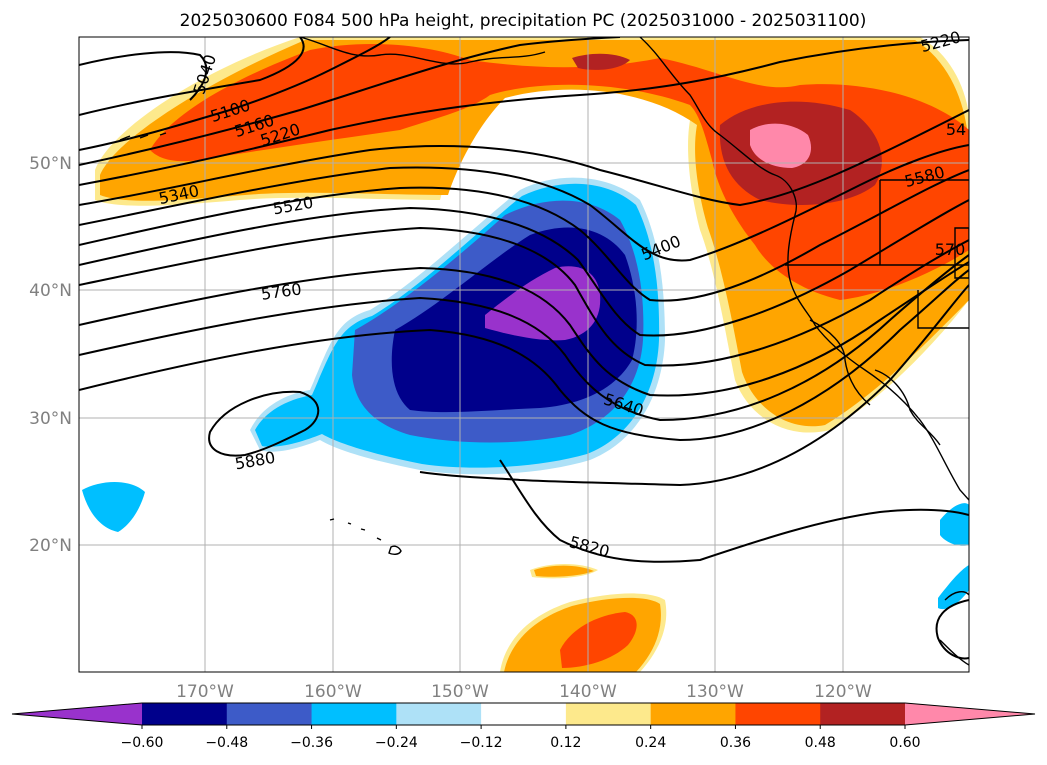  I want to click on contour-label: 570, so click(950, 249).